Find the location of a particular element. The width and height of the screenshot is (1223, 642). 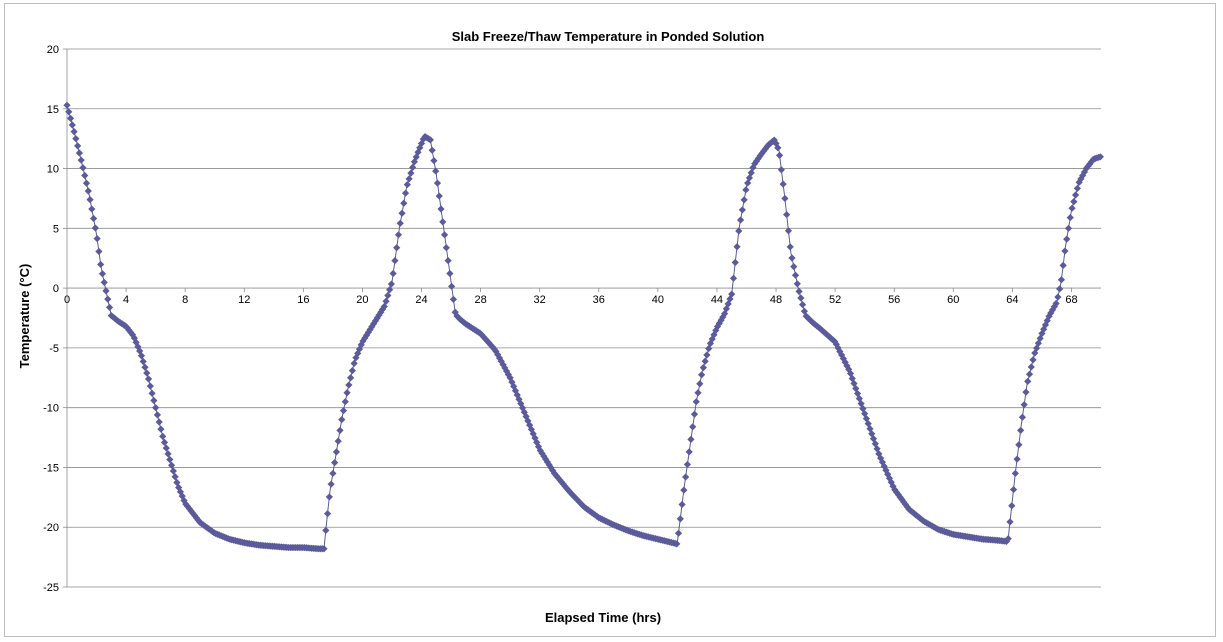

x-tick-label: 68 is located at coordinates (1071, 300).